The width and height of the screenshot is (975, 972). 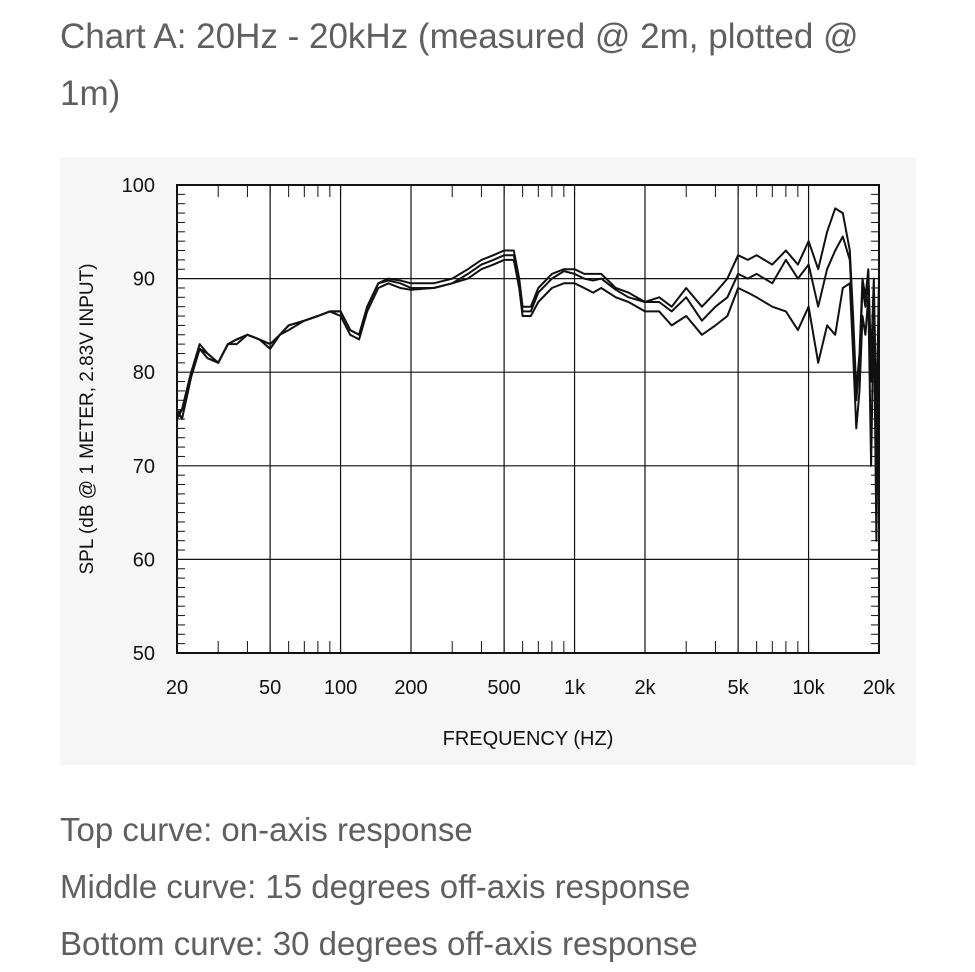 What do you see at coordinates (528, 739) in the screenshot?
I see `x-axis-label: FREQUENCY (HZ)` at bounding box center [528, 739].